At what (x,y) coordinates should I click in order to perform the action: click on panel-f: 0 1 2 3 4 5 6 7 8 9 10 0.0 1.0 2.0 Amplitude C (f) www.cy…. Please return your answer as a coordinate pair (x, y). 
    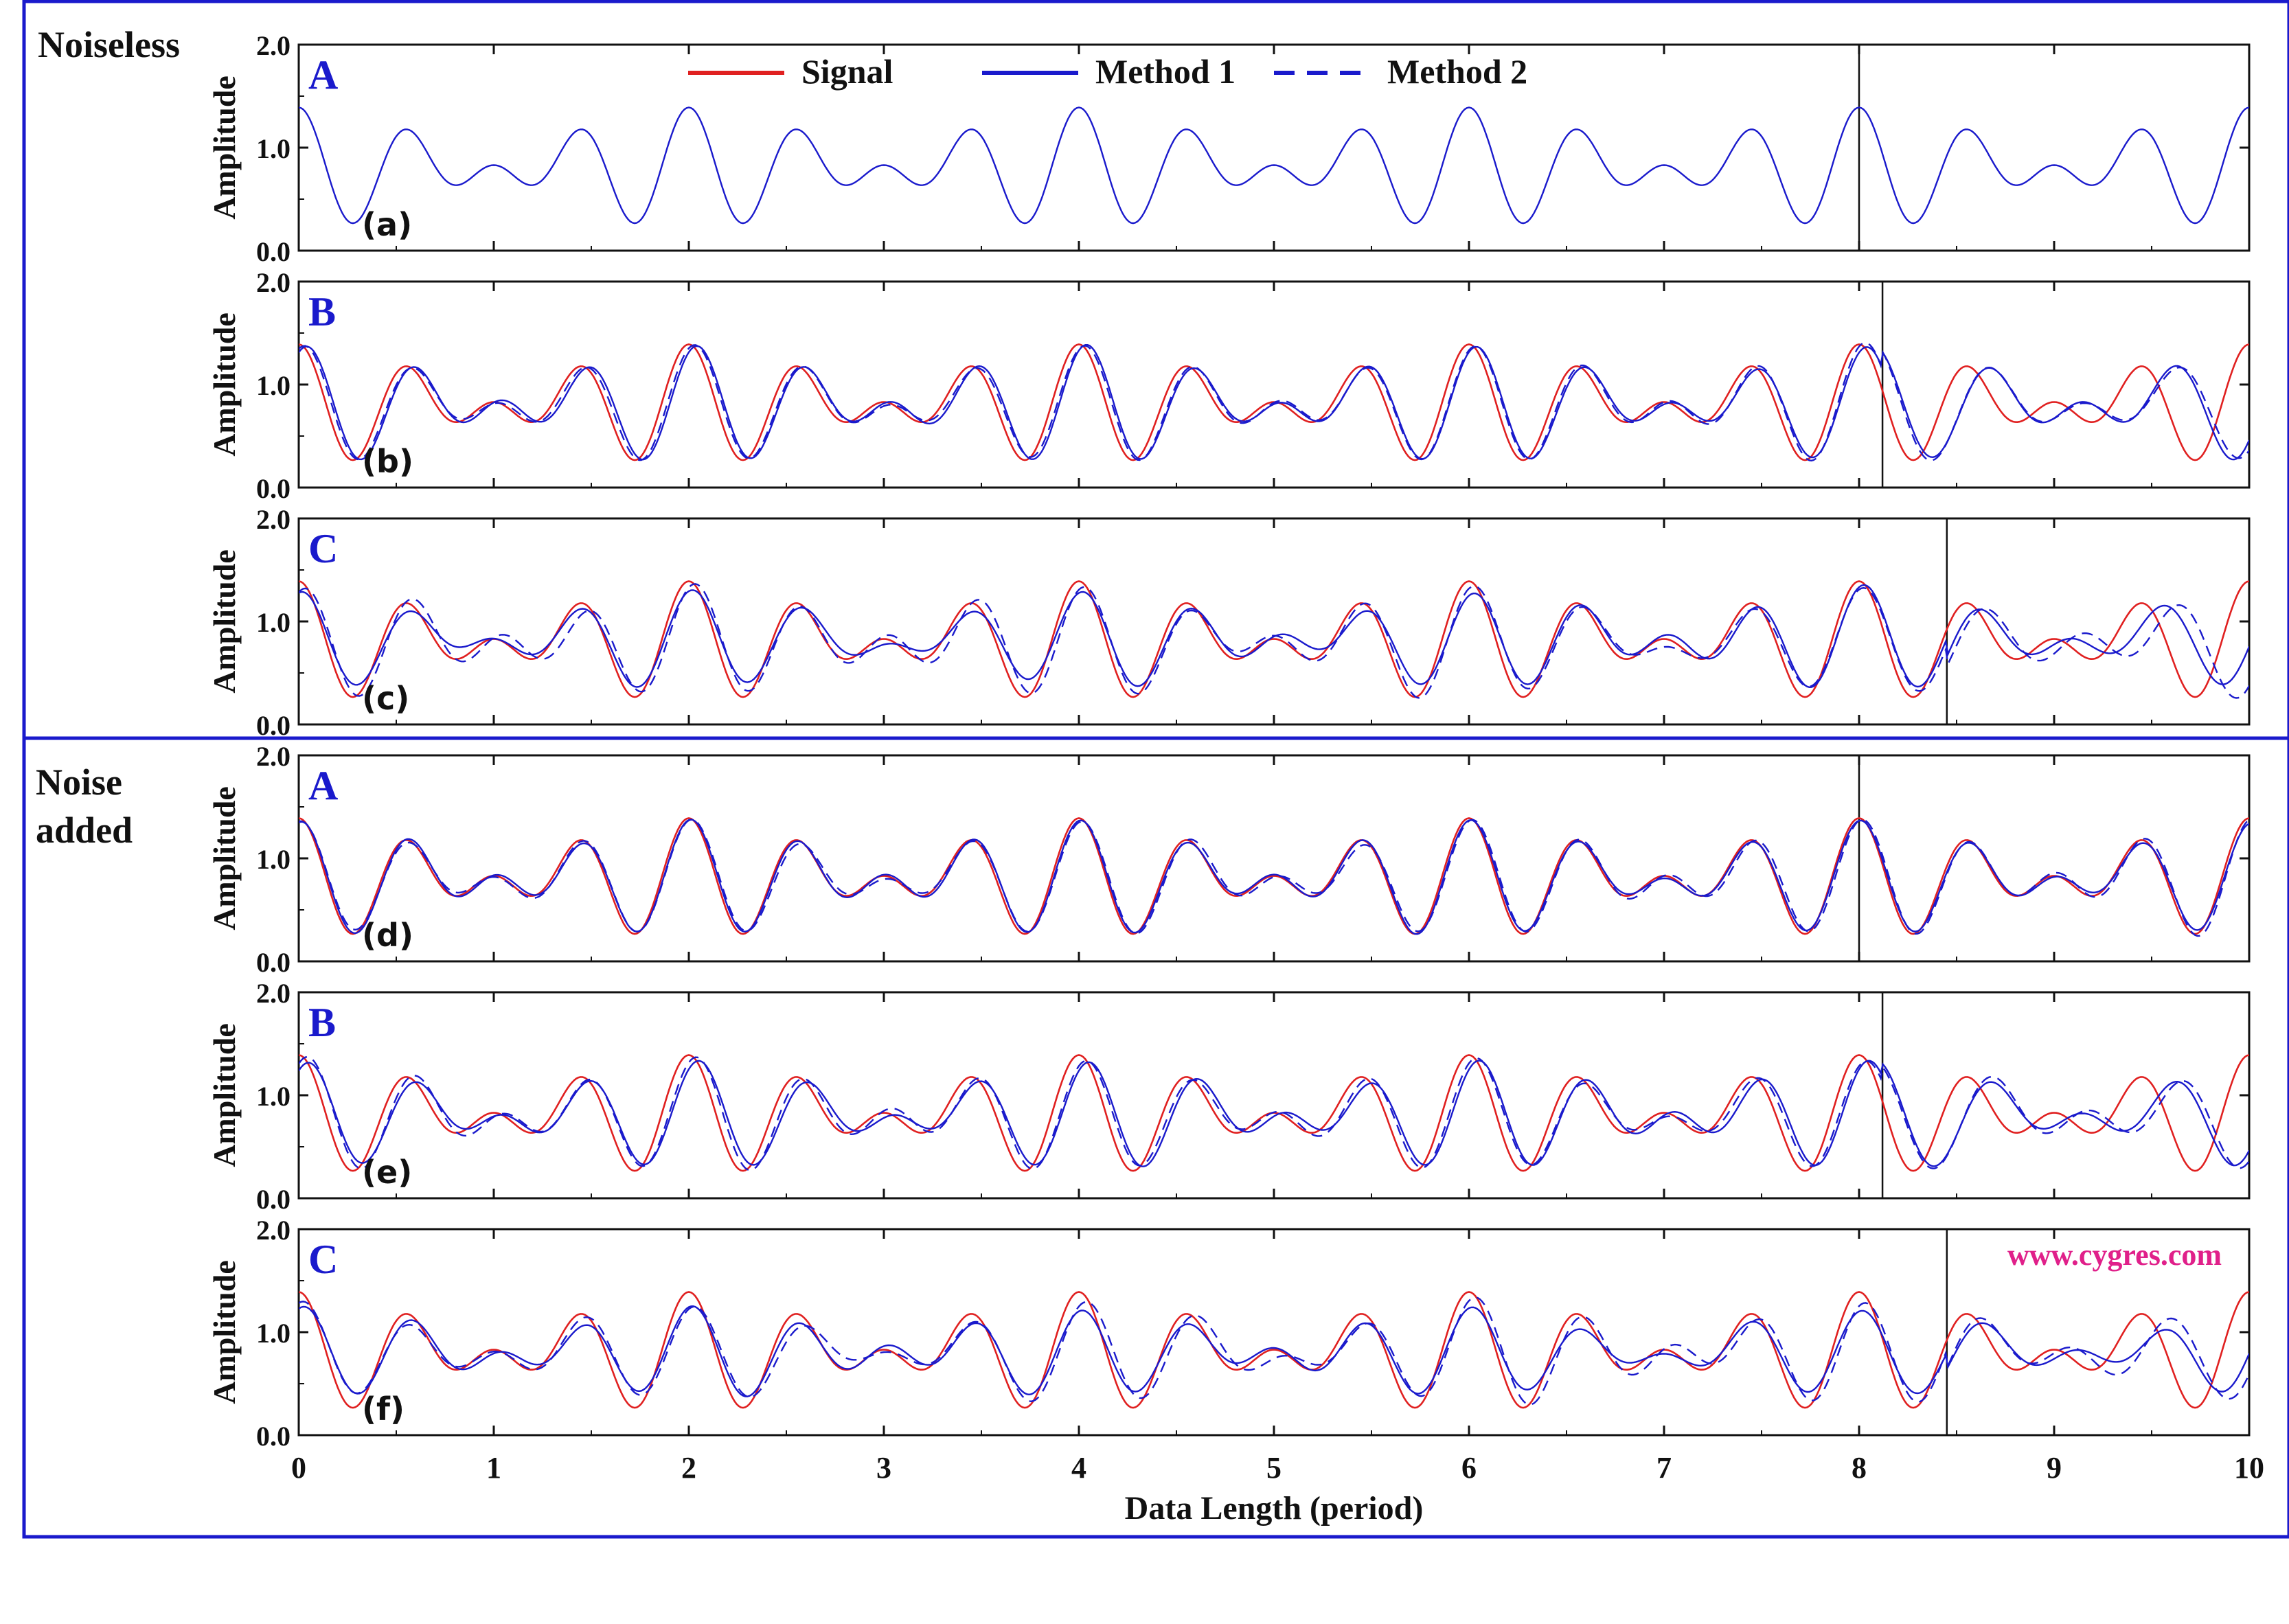
    Looking at the image, I should click on (1235, 1350).